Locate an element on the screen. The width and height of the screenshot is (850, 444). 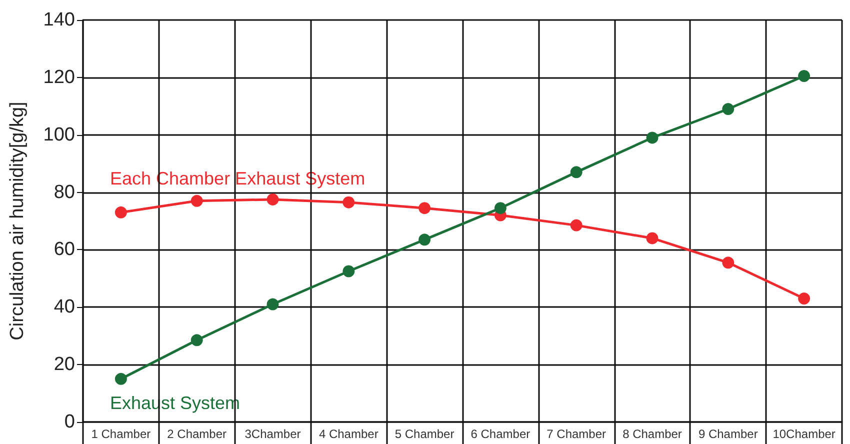
x-tick-label: 5 Chamber is located at coordinates (424, 434).